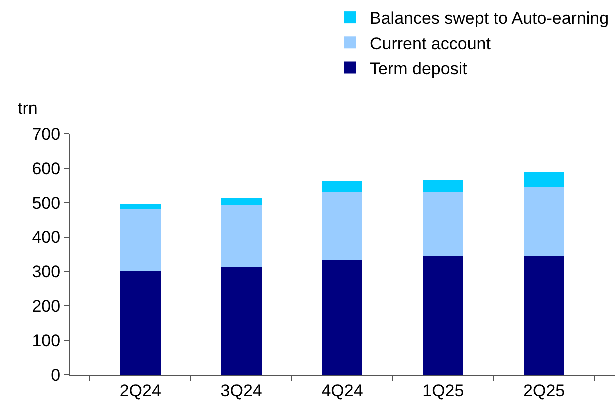  What do you see at coordinates (46, 272) in the screenshot?
I see `y-tick-label: 300` at bounding box center [46, 272].